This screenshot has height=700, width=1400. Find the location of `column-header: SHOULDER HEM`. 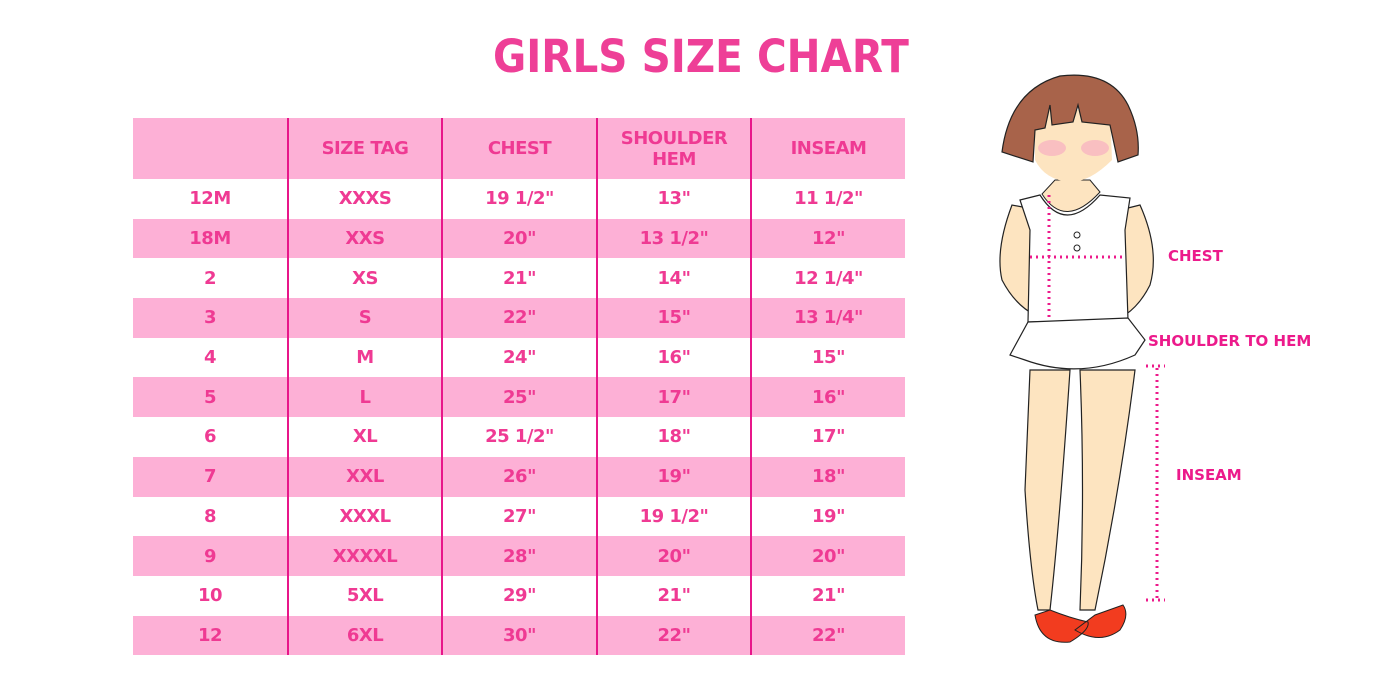

column-header: SHOULDER HEM is located at coordinates (673, 148).